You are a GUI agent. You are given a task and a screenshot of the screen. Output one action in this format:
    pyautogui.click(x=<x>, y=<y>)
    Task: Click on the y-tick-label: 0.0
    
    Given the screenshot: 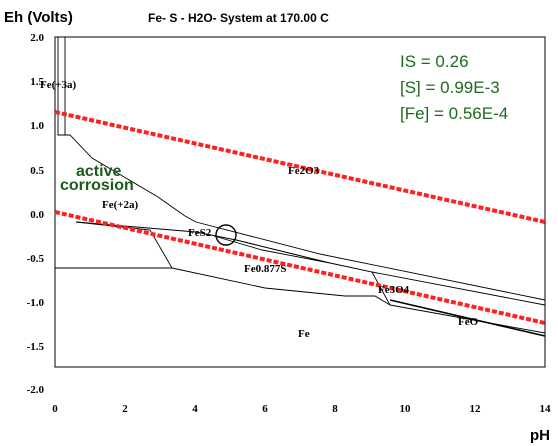 What is the action you would take?
    pyautogui.click(x=37, y=215)
    